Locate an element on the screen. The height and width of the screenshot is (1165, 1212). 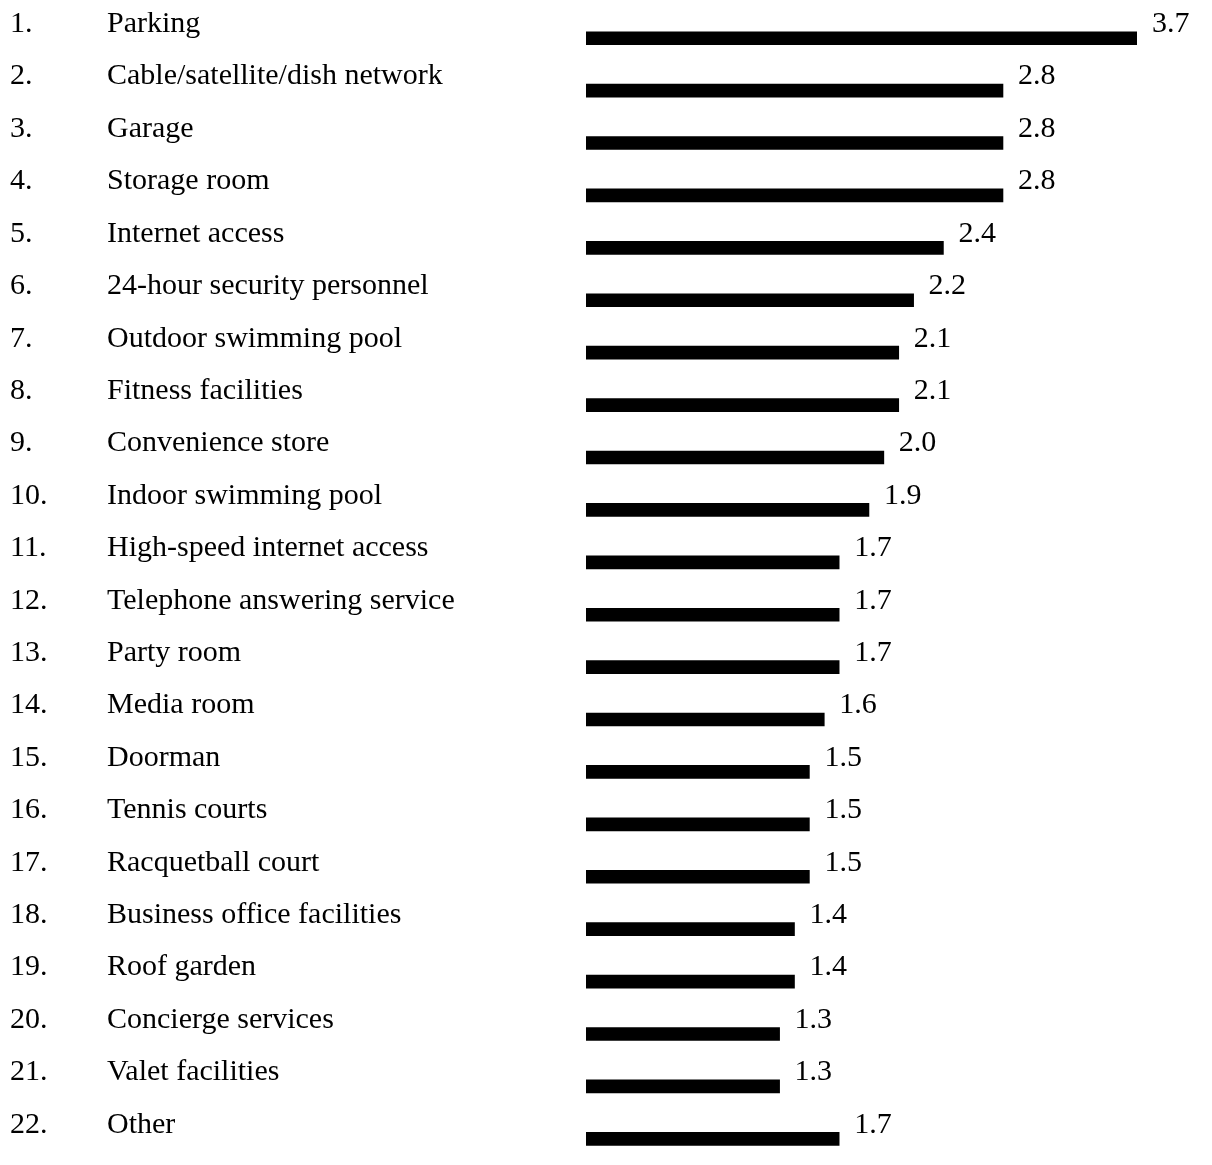
category-label: 3. Garage is located at coordinates (102, 126).